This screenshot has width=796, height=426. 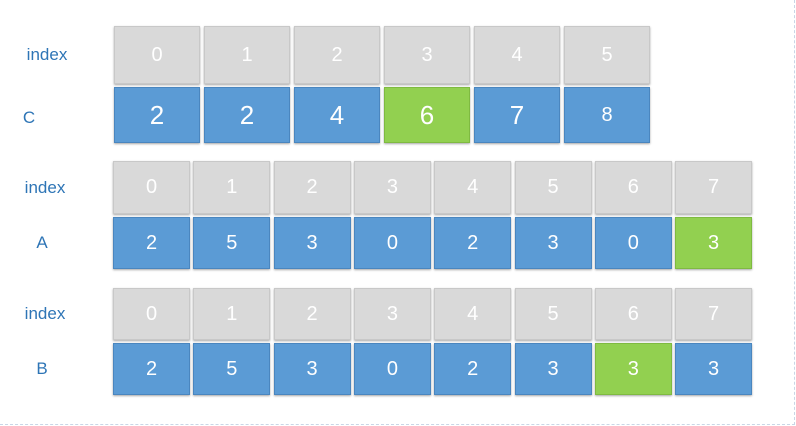 I want to click on value-cell-c-5: 8, so click(x=607, y=115).